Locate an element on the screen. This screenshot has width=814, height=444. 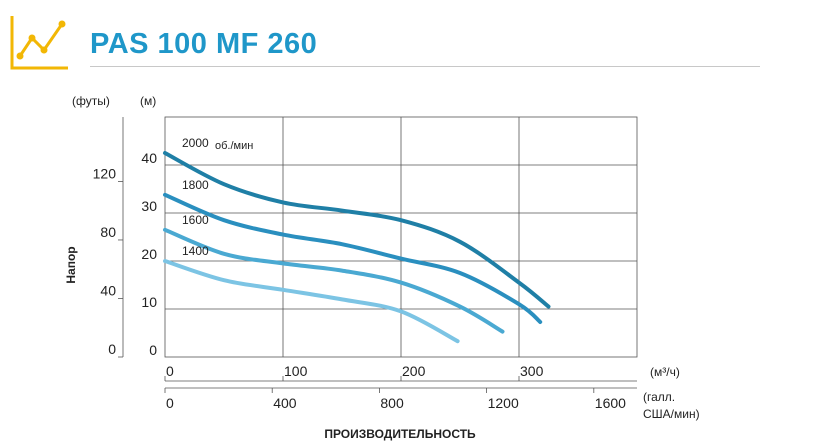
y-axis-label: Напор is located at coordinates (71, 264).